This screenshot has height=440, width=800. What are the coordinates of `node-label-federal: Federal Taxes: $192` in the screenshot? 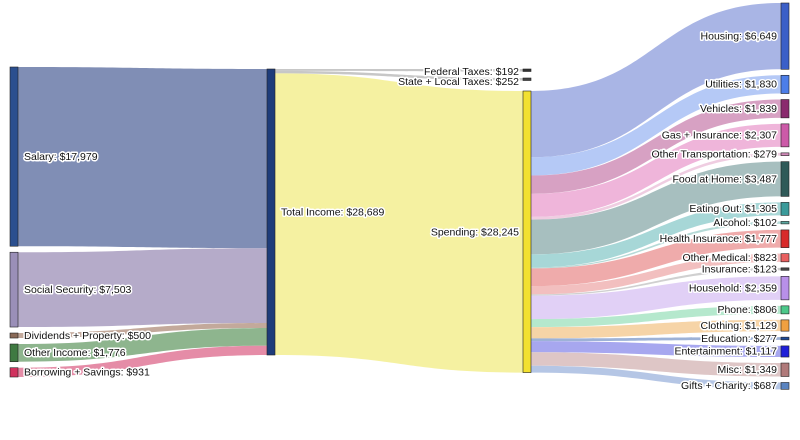 It's located at (471, 72).